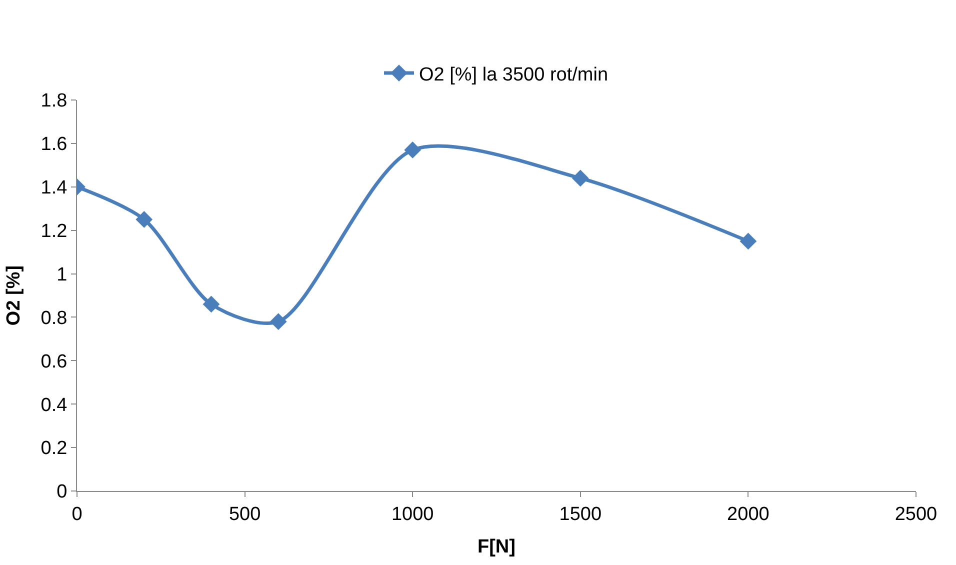 The height and width of the screenshot is (565, 956). Describe the element at coordinates (54, 405) in the screenshot. I see `y-tick-label: 0.4` at that location.